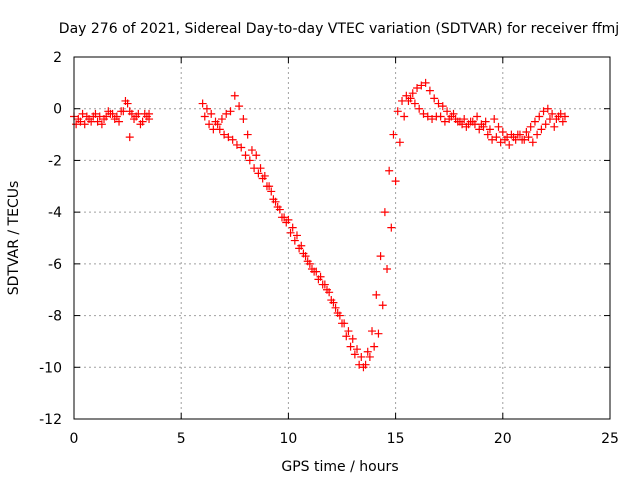 This screenshot has width=640, height=480. What do you see at coordinates (288, 439) in the screenshot?
I see `x-tick-label: 10` at bounding box center [288, 439].